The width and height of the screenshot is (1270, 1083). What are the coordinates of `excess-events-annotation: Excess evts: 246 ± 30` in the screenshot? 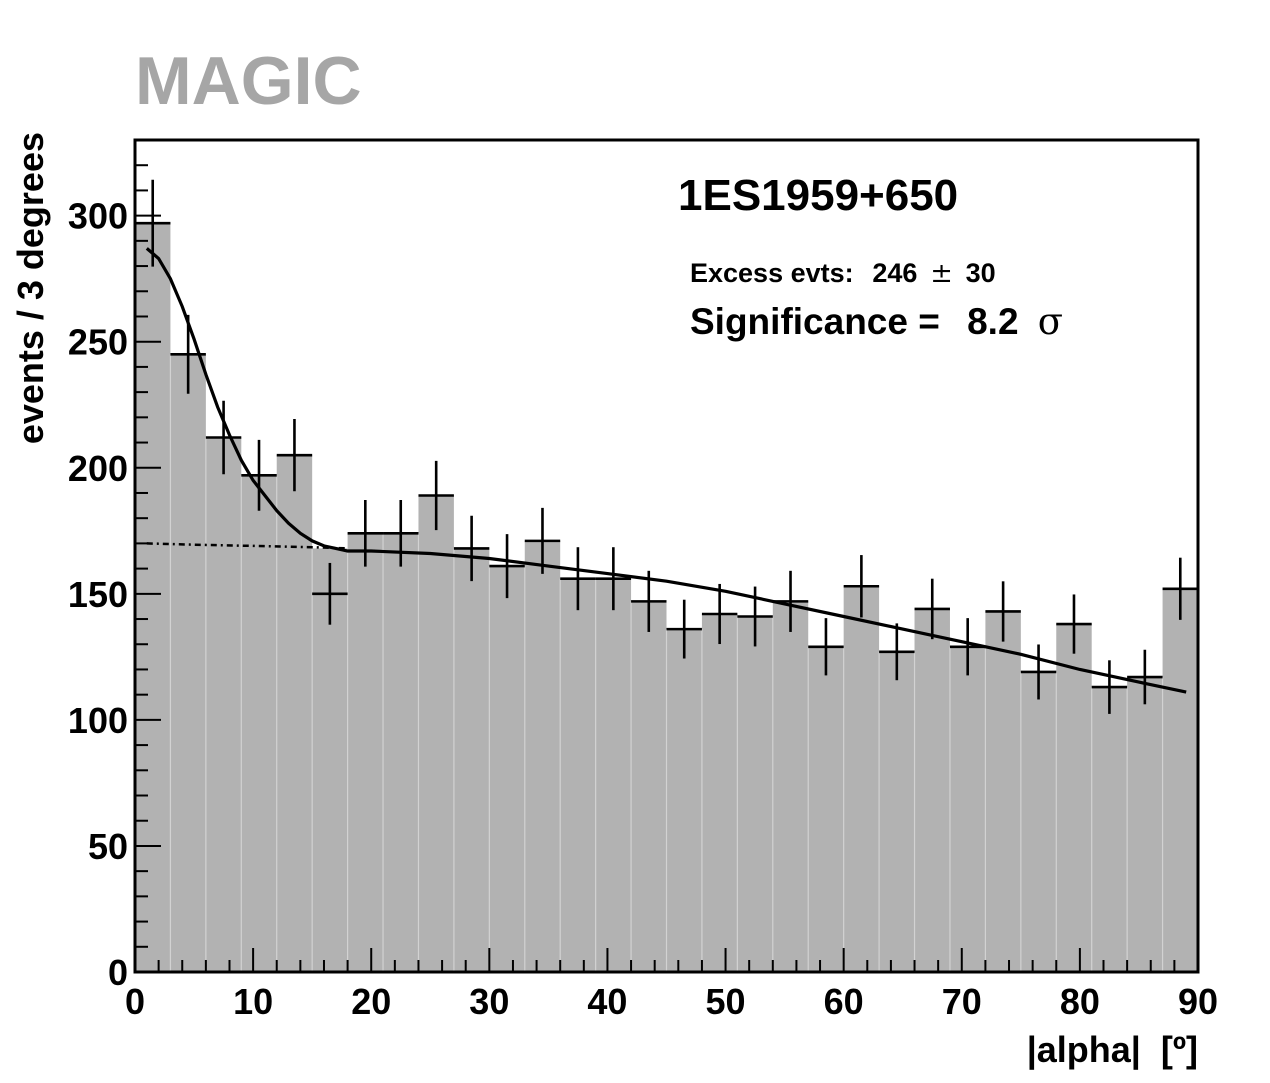 It's located at (843, 273).